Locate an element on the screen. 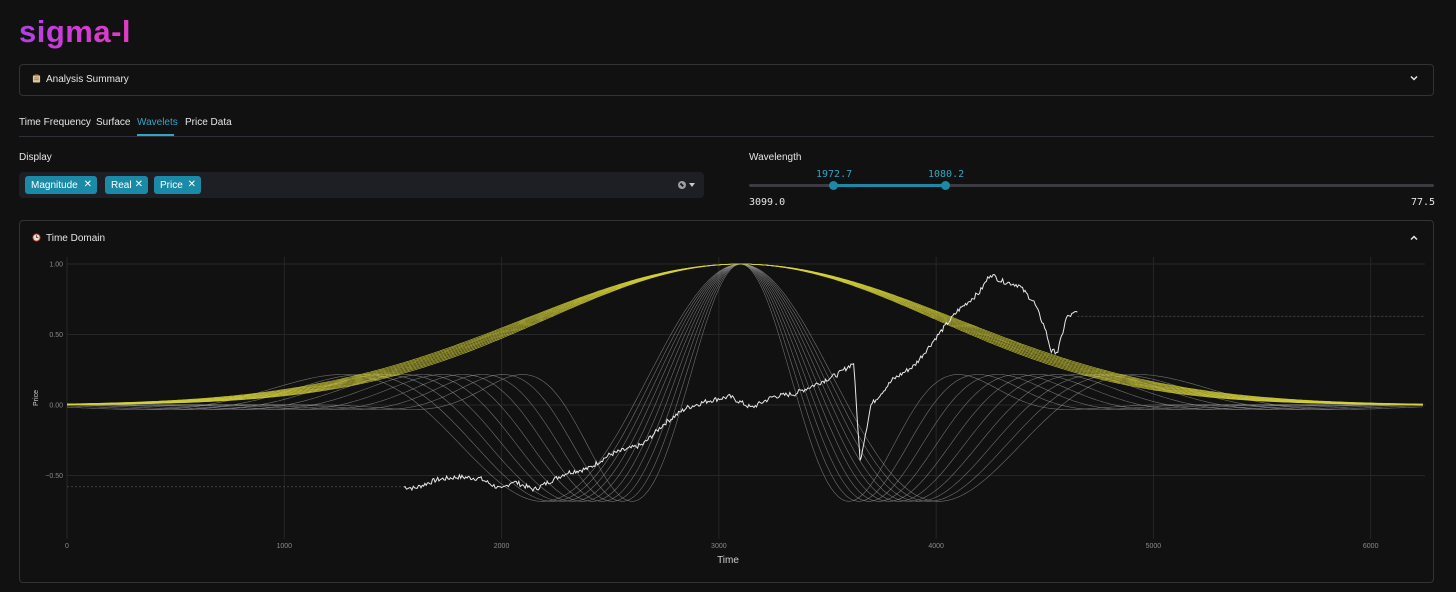  x-tick-label: 4000 is located at coordinates (936, 546).